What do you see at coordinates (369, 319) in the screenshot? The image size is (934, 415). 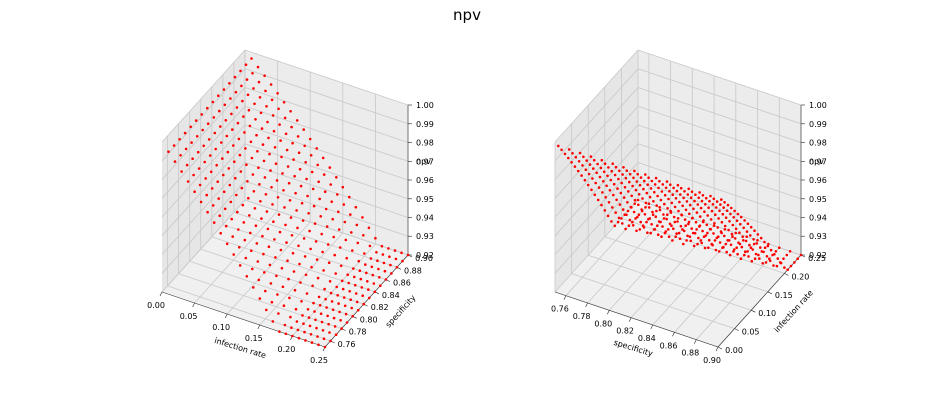 I see `y-tick-label: 0.80` at bounding box center [369, 319].